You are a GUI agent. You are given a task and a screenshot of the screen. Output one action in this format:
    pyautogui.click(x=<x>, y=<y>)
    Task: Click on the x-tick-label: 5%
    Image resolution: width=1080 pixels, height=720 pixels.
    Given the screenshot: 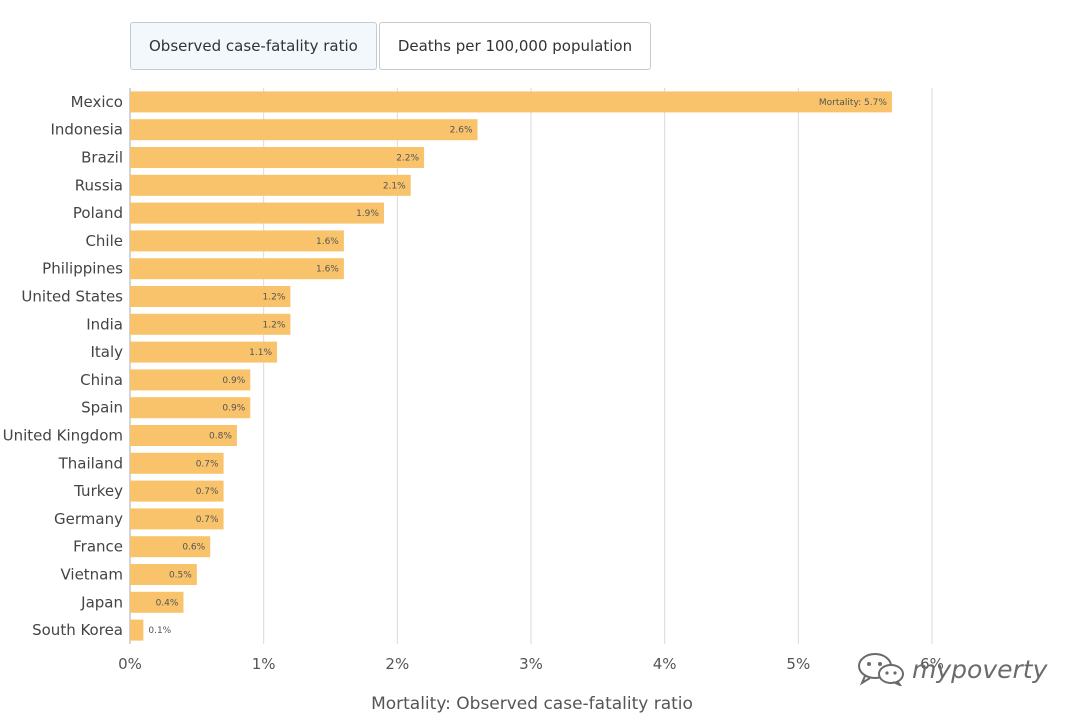 What is the action you would take?
    pyautogui.click(x=798, y=664)
    